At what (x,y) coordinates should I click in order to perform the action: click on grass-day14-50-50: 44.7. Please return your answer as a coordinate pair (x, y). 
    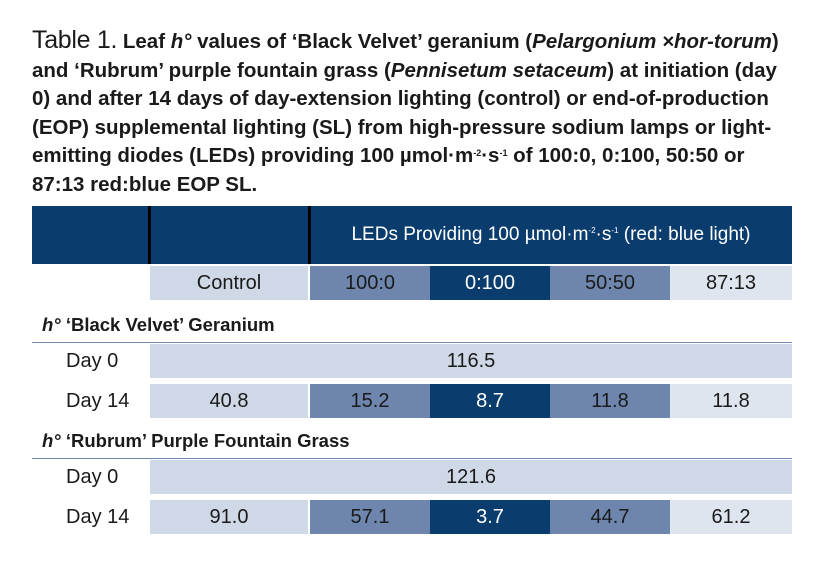
    Looking at the image, I should click on (610, 517).